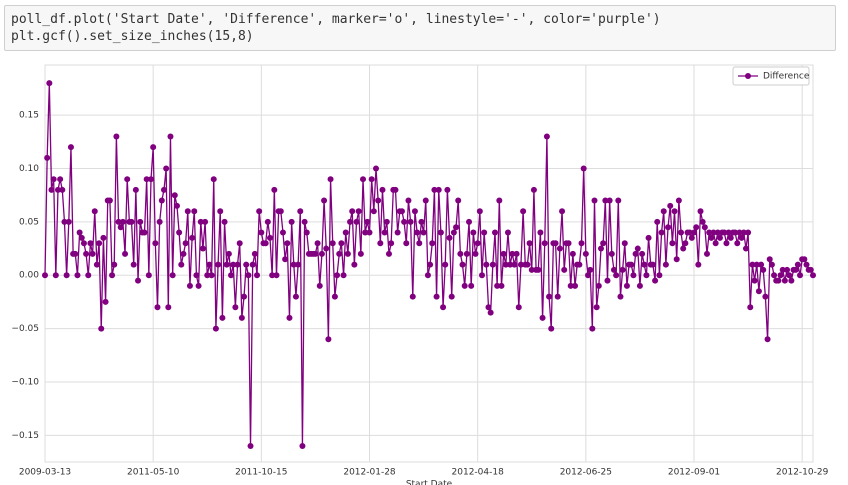 Image resolution: width=848 pixels, height=485 pixels. What do you see at coordinates (369, 473) in the screenshot?
I see `x-tick-label: 2012-01-28` at bounding box center [369, 473].